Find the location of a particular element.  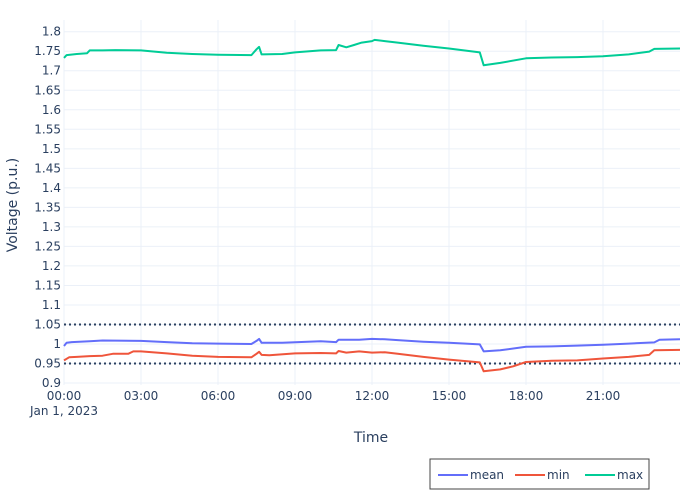

y-tick-label: 1.7 is located at coordinates (51, 71).